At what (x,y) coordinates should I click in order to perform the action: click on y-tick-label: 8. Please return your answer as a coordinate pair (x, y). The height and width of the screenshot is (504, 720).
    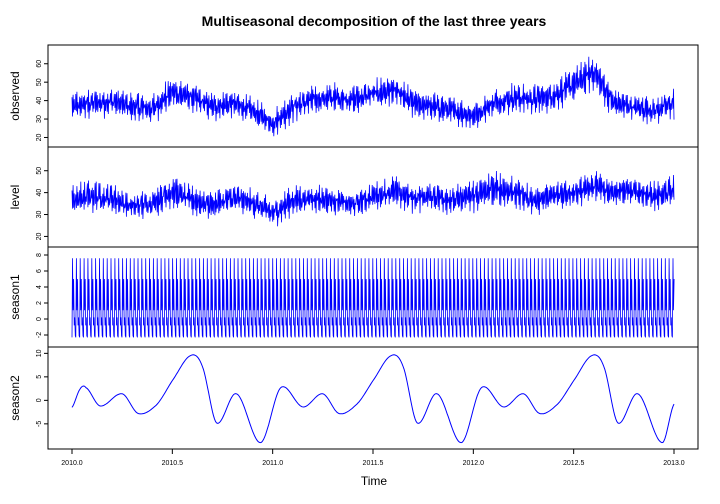
    Looking at the image, I should click on (39, 255).